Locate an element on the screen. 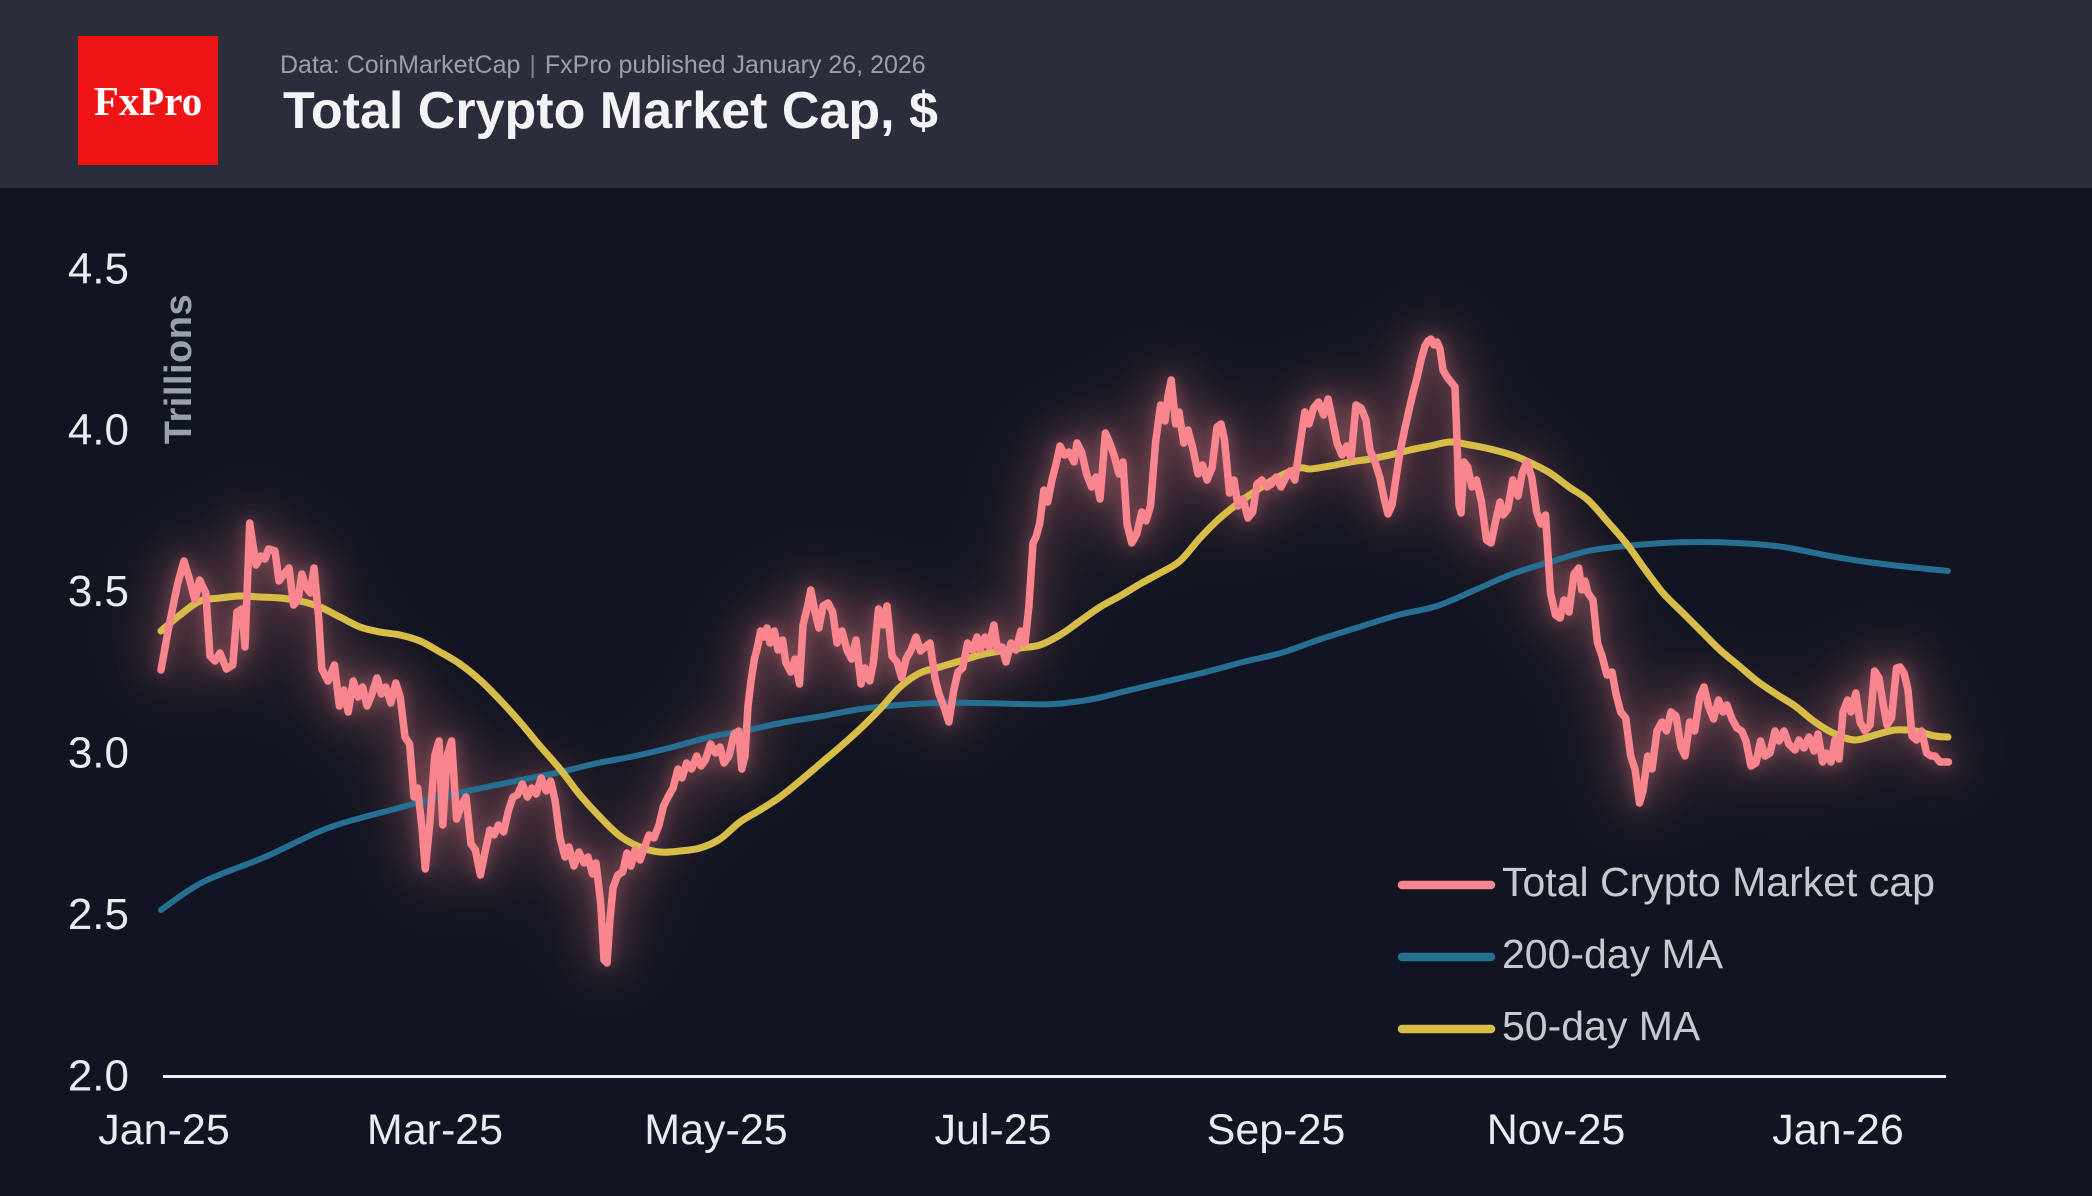  svg-text: Jan-26 is located at coordinates (1837, 1130).